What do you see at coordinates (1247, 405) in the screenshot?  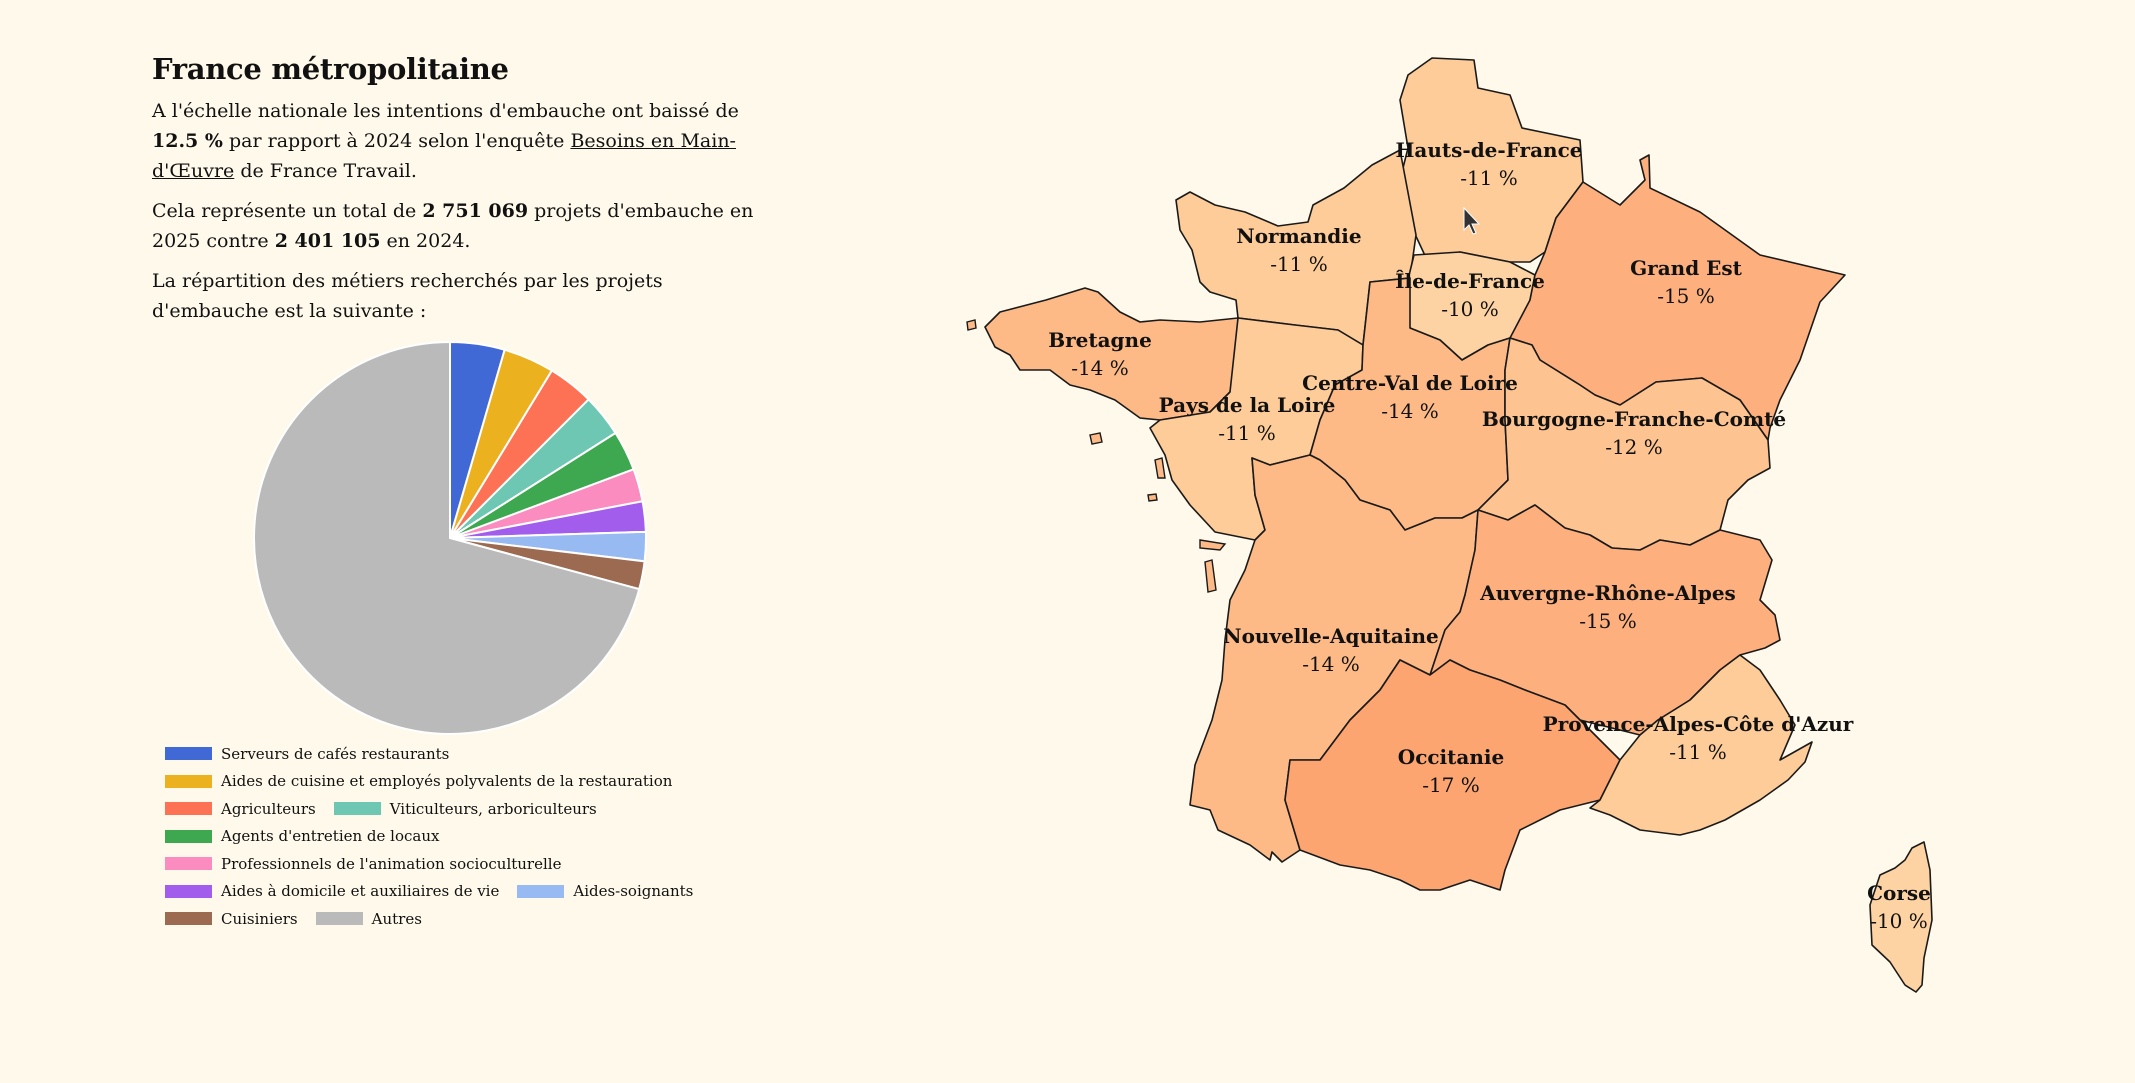 I see `region-label-pdl: Pays de la Loire` at bounding box center [1247, 405].